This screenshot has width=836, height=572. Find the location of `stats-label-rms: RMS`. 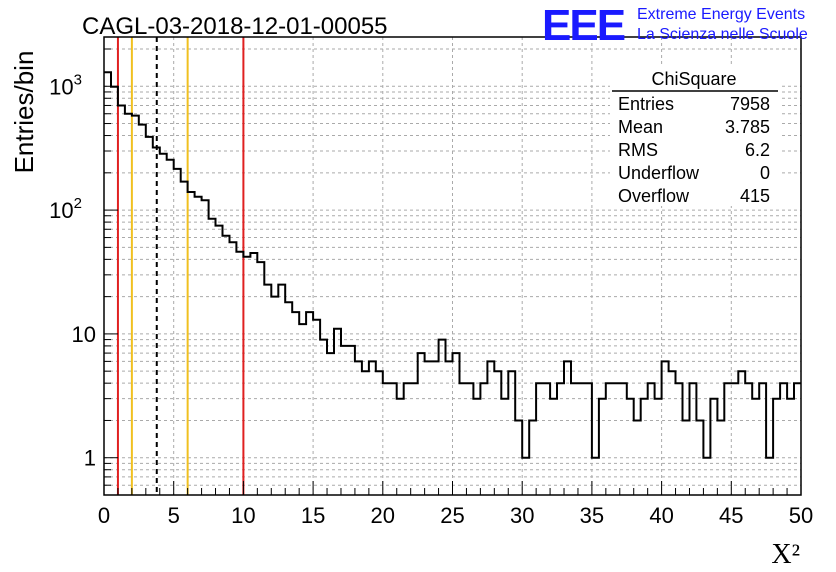

stats-label-rms: RMS is located at coordinates (638, 150).